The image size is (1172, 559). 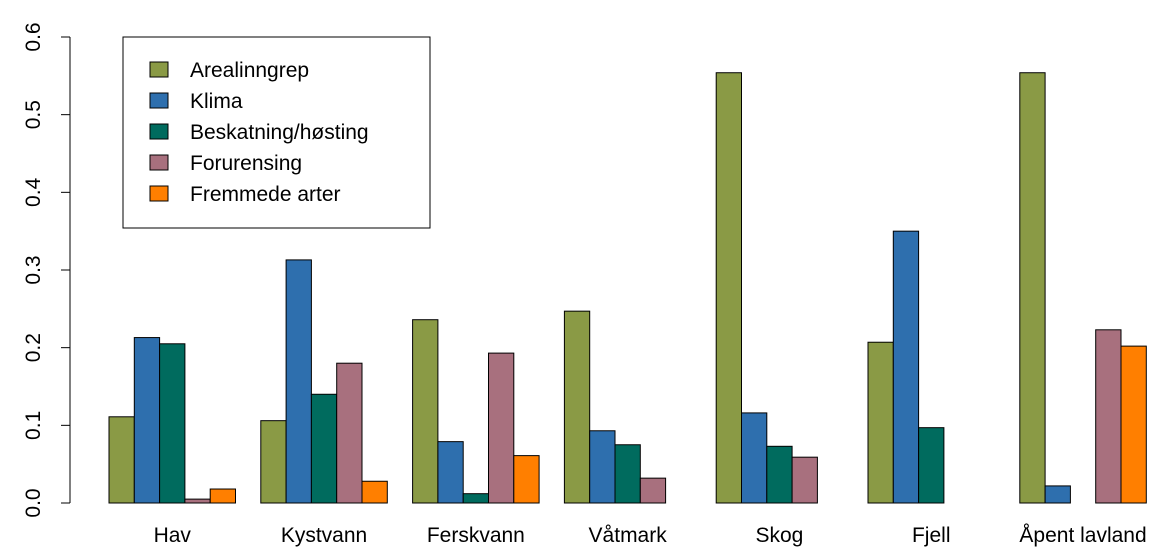 I want to click on legend-box, so click(x=276, y=132).